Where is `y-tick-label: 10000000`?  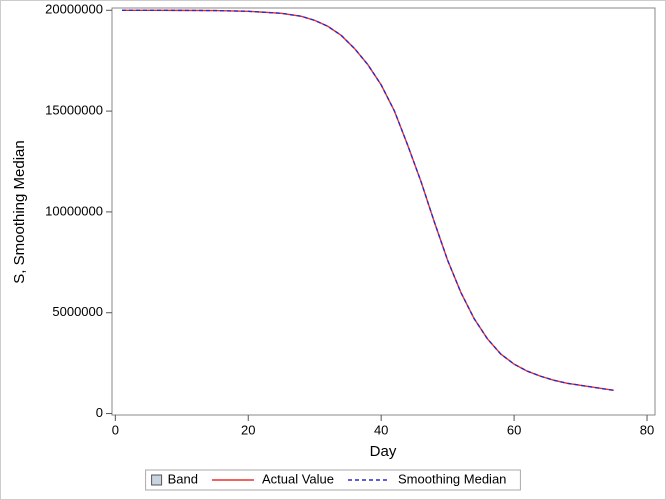 y-tick-label: 10000000 is located at coordinates (74, 210).